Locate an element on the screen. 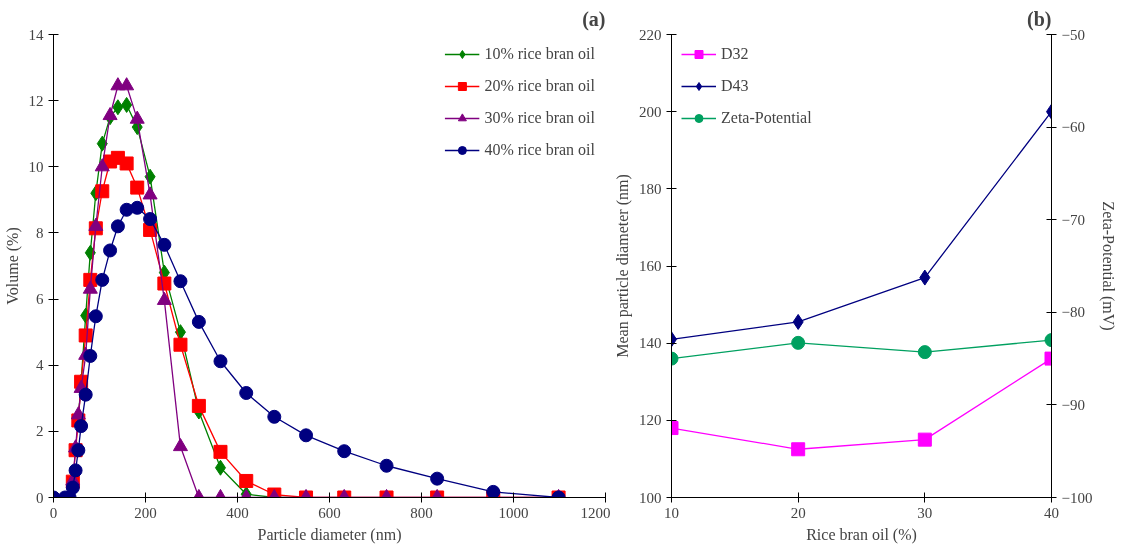 The height and width of the screenshot is (552, 1130). y-tick-label: 120 is located at coordinates (650, 420).